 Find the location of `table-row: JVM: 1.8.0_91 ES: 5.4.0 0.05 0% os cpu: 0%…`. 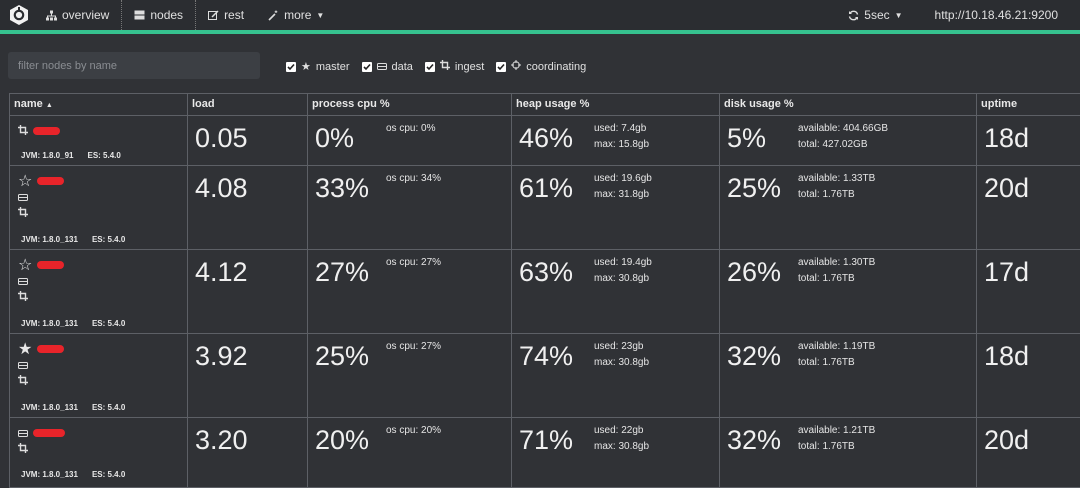

table-row: JVM: 1.8.0_91 ES: 5.4.0 0.05 0% os cpu: 0%… is located at coordinates (544, 141).